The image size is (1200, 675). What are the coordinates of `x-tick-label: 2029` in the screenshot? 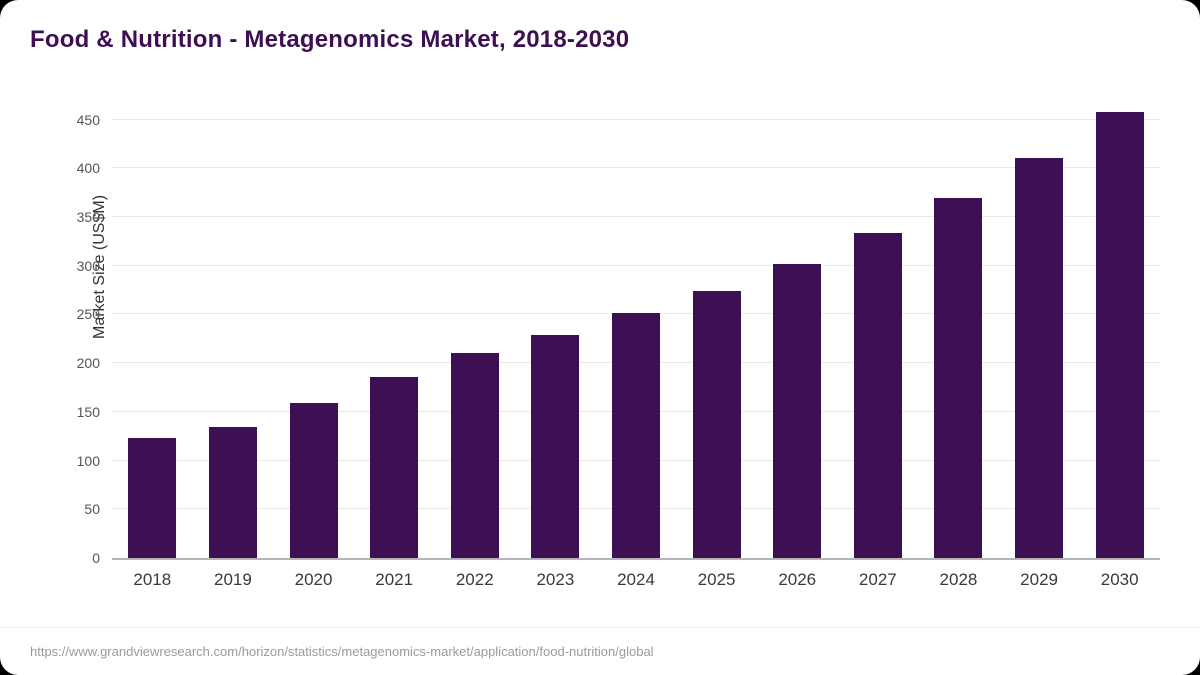 It's located at (1039, 579).